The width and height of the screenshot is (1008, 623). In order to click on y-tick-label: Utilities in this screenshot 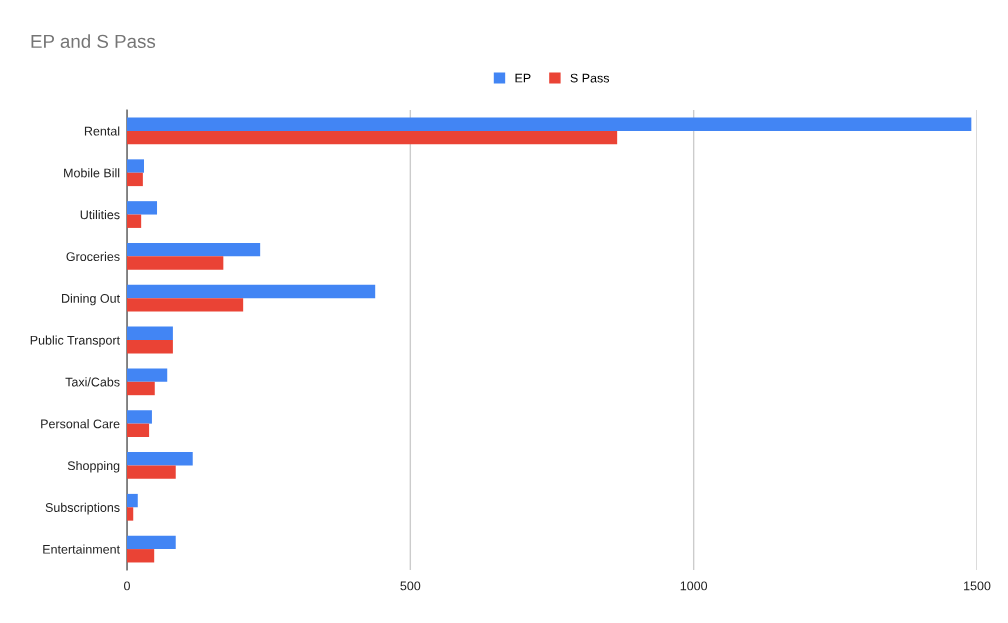, I will do `click(100, 215)`.